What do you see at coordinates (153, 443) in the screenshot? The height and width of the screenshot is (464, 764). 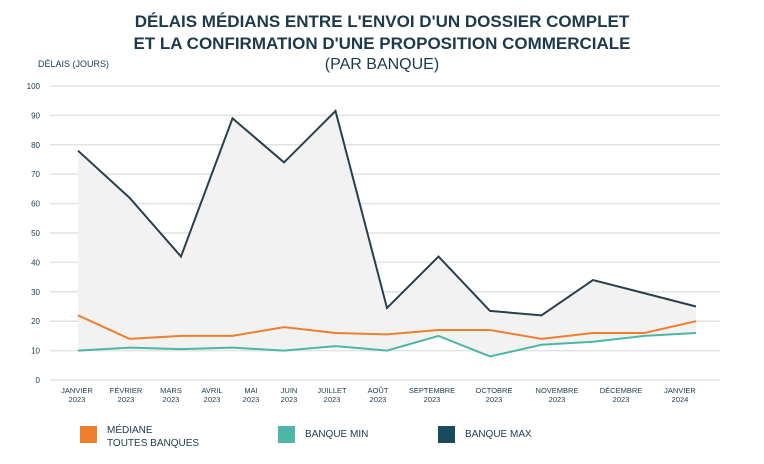 I see `legend-label-median-2: TOUTES BANQUES` at bounding box center [153, 443].